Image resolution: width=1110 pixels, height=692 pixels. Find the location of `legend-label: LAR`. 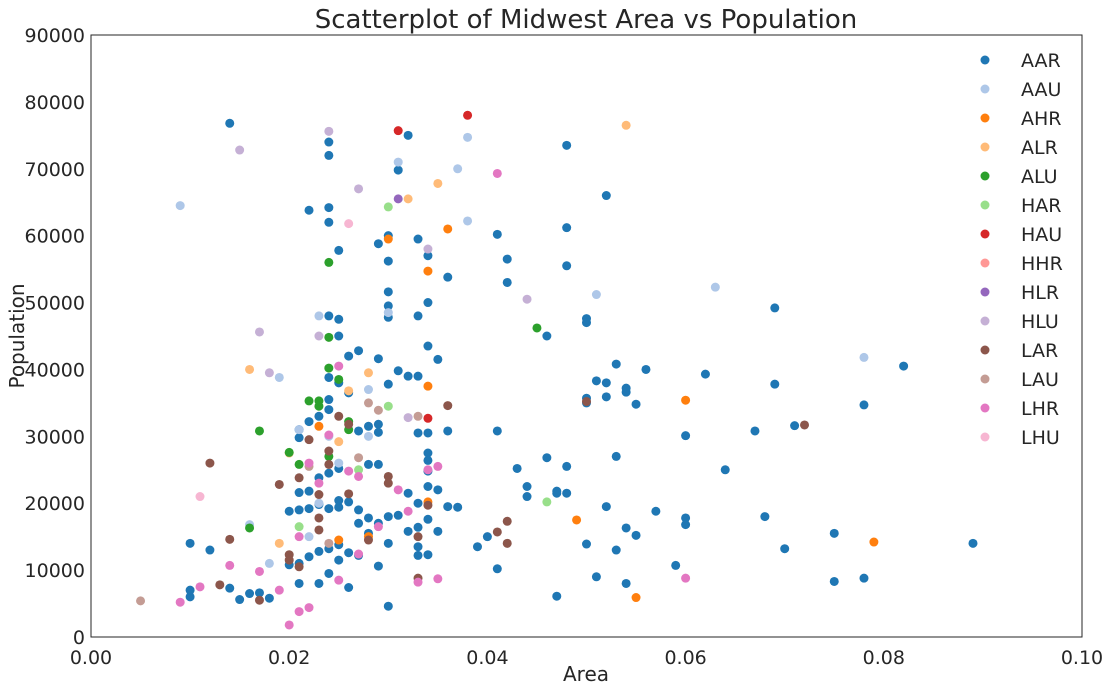

legend-label: LAR is located at coordinates (1039, 351).